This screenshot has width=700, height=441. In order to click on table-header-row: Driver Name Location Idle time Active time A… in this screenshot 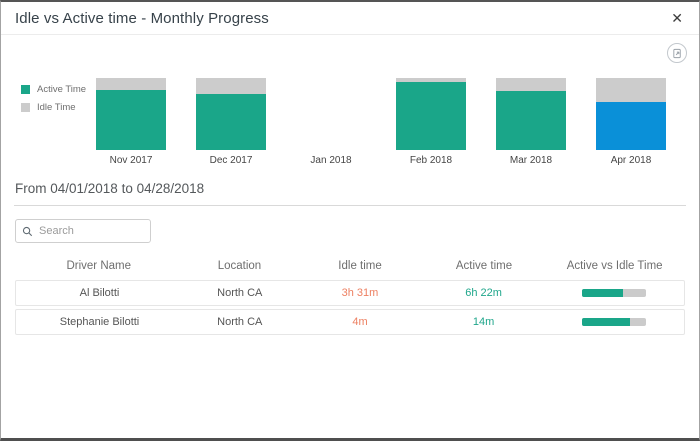, I will do `click(350, 267)`.